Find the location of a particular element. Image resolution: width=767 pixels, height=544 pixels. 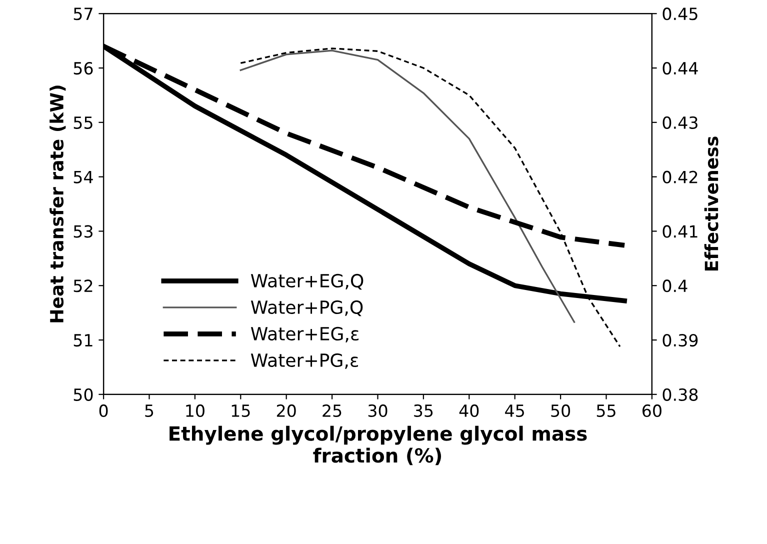

x-tick-label: 60 is located at coordinates (652, 411).